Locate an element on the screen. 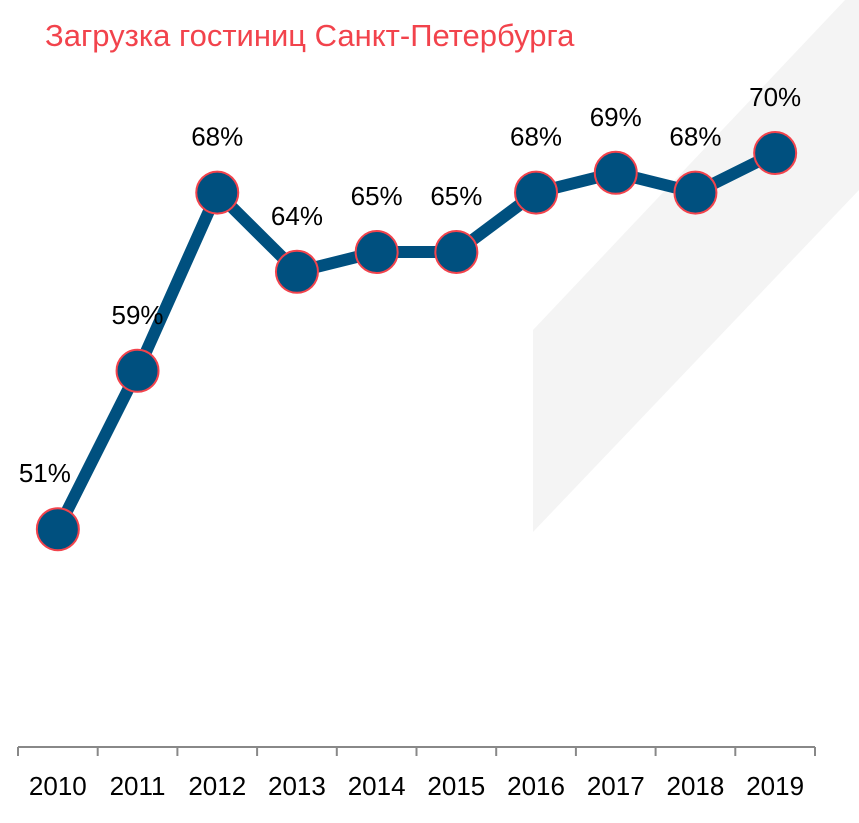 The width and height of the screenshot is (859, 823). data-label: 59% is located at coordinates (138, 315).